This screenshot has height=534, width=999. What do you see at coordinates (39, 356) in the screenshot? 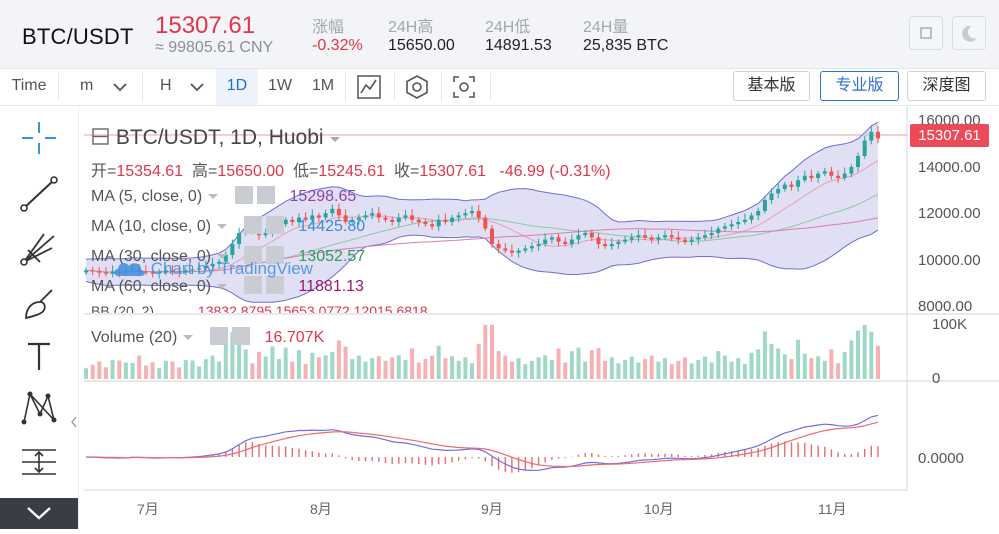
I see `text-icon` at bounding box center [39, 356].